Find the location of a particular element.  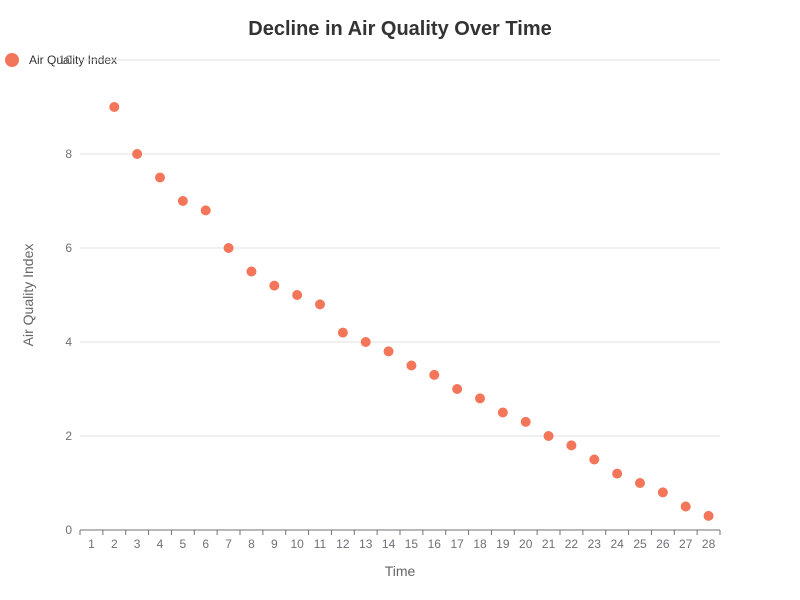

x-tick-label: 14 is located at coordinates (389, 544).